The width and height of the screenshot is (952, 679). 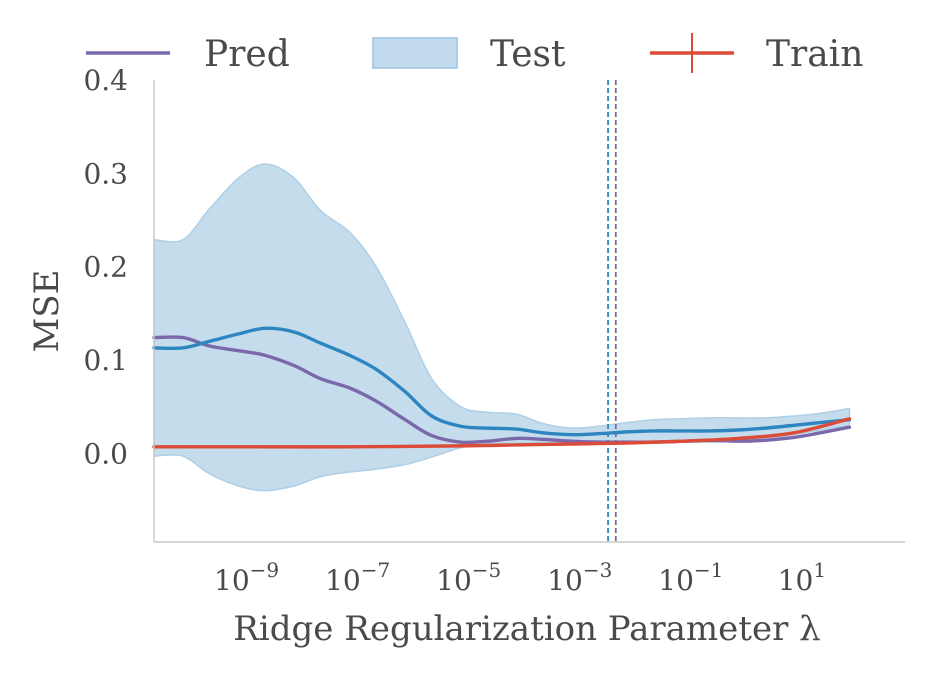 I want to click on y-tick-labels: 0.0 0.1 0.2 0.3 0.4, so click(x=105, y=267).